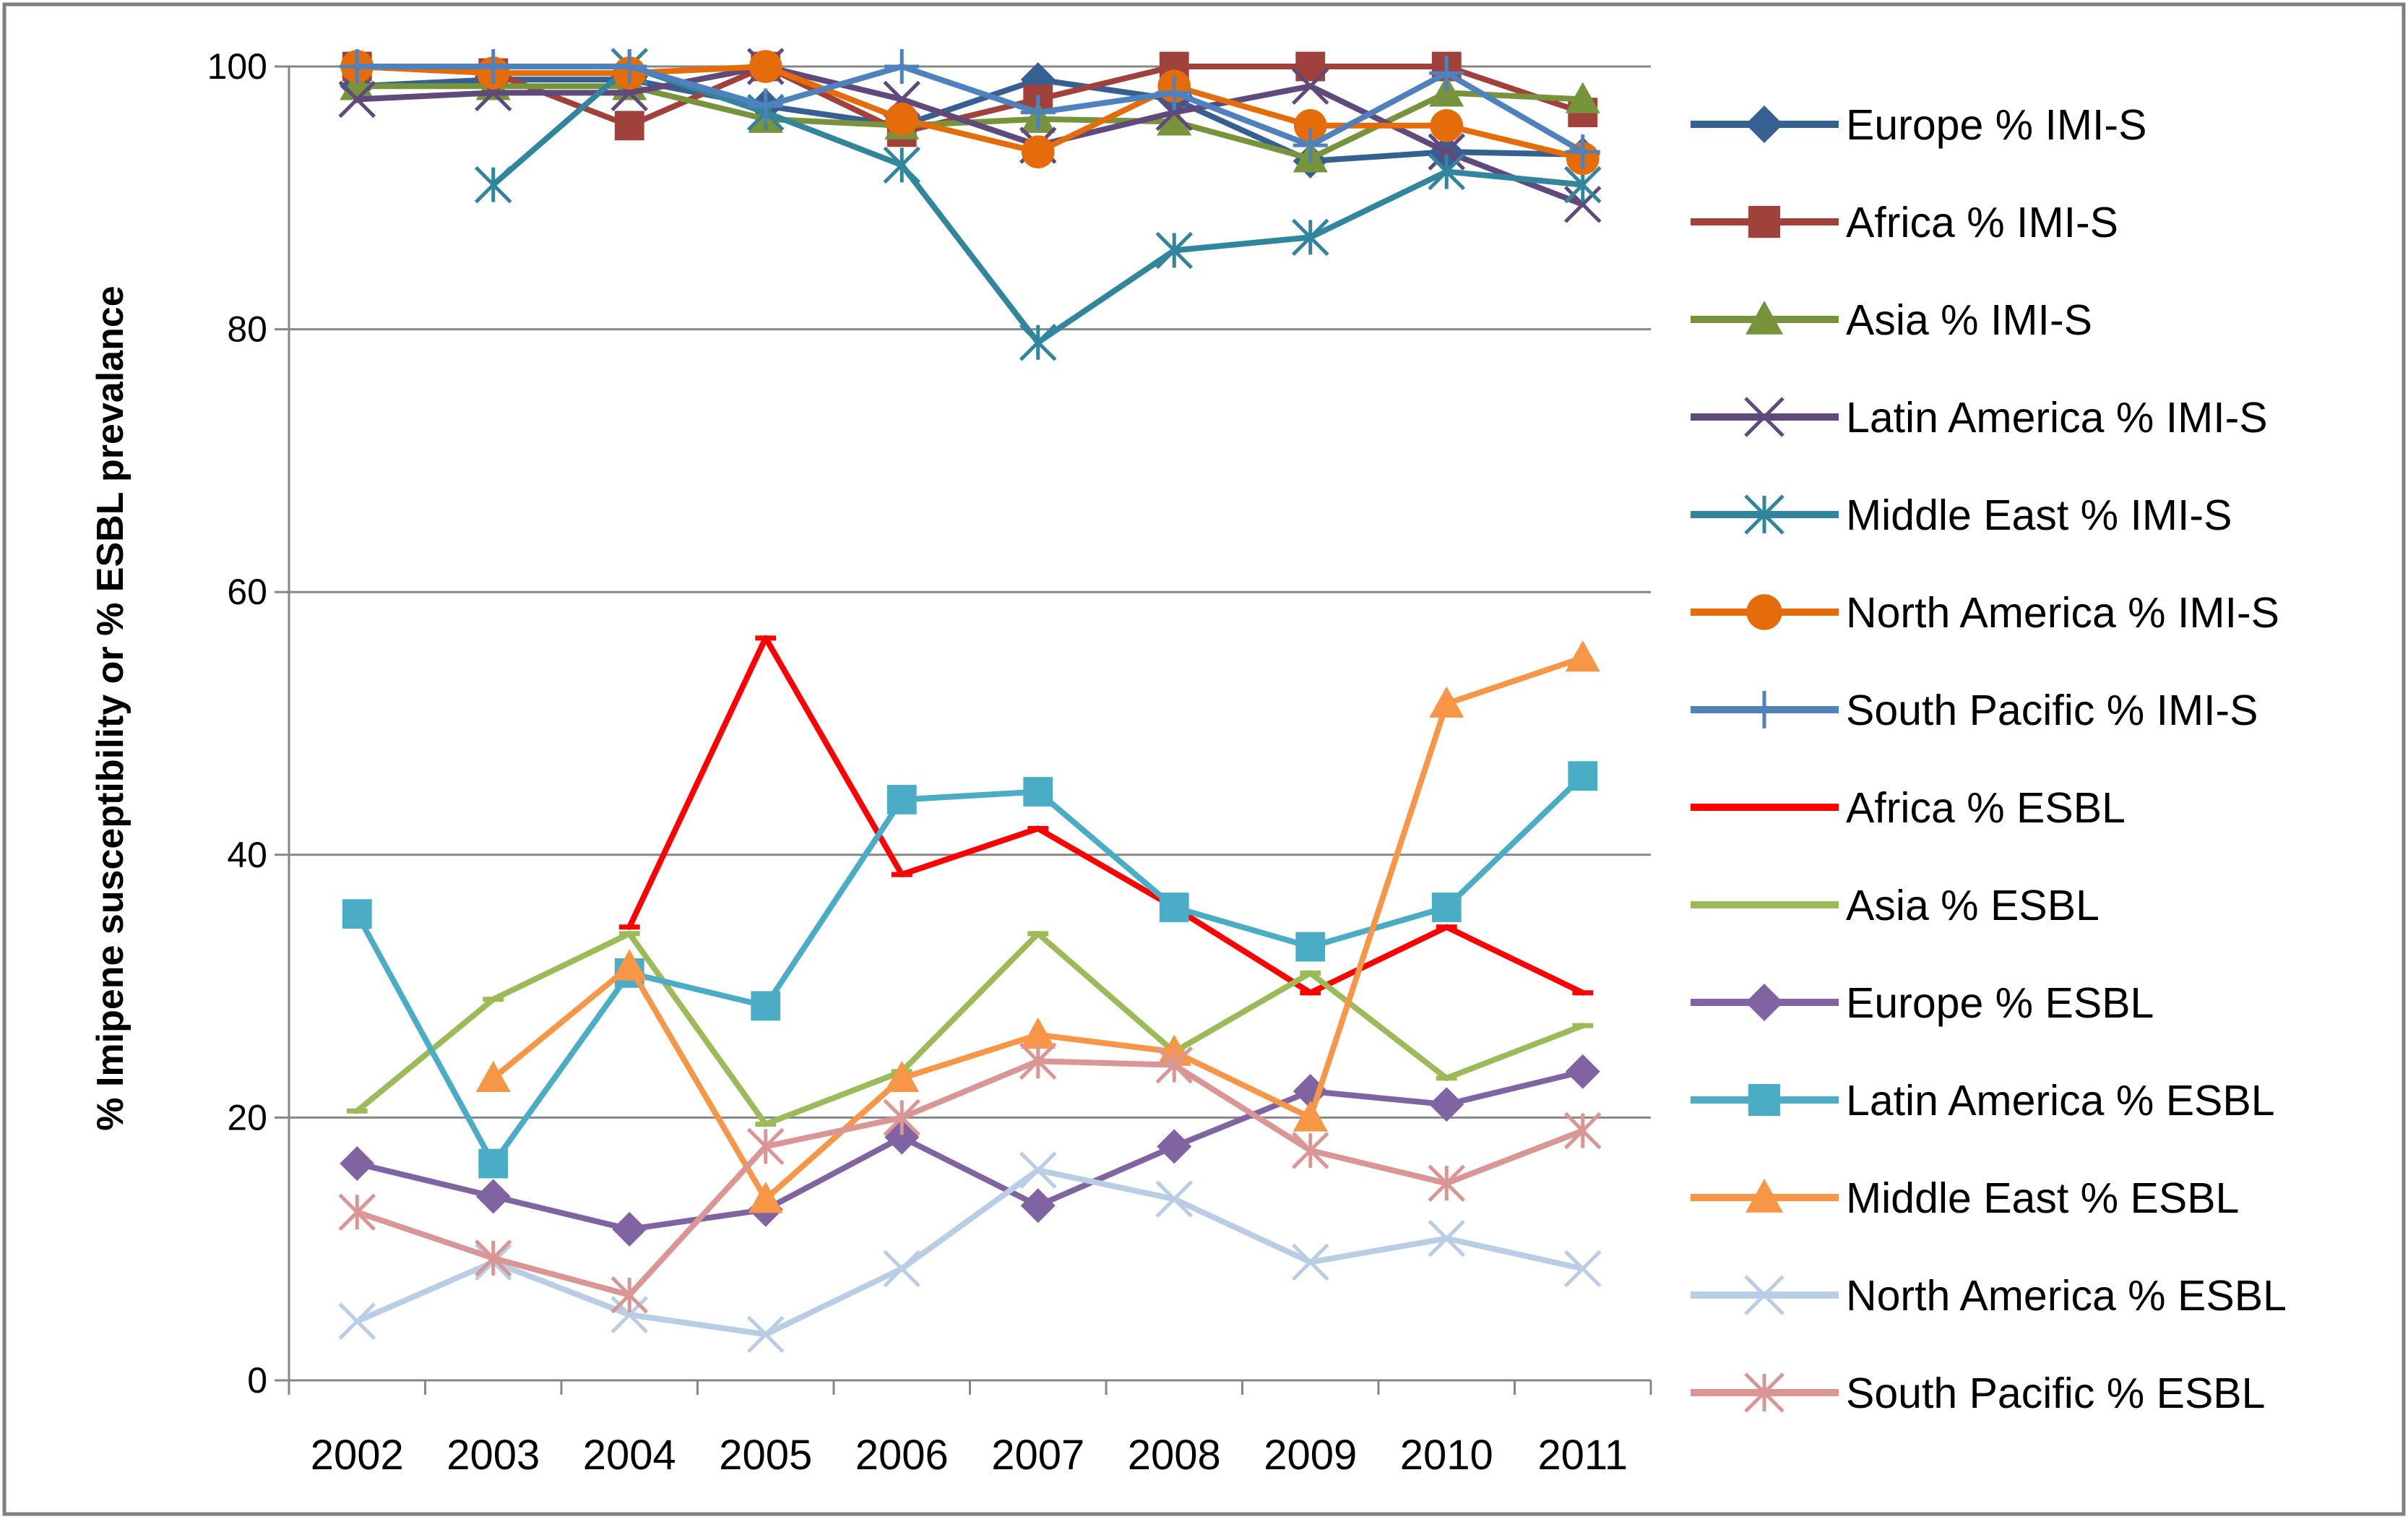 The width and height of the screenshot is (2408, 1522). I want to click on series-europe-pct-esbl, so click(970, 1150).